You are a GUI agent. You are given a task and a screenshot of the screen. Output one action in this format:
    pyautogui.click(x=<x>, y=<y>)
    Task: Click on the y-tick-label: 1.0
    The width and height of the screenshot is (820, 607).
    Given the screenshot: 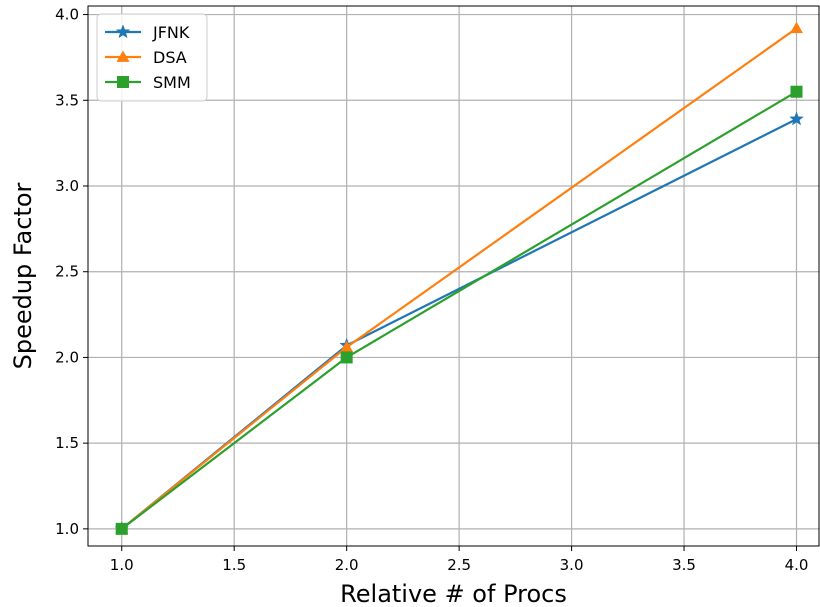 What is the action you would take?
    pyautogui.click(x=67, y=529)
    